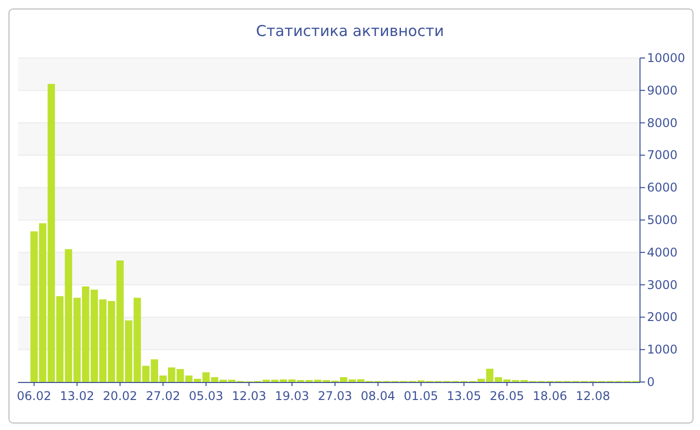 The image size is (700, 430). What do you see at coordinates (249, 396) in the screenshot?
I see `x-tick-label: 12.03` at bounding box center [249, 396].